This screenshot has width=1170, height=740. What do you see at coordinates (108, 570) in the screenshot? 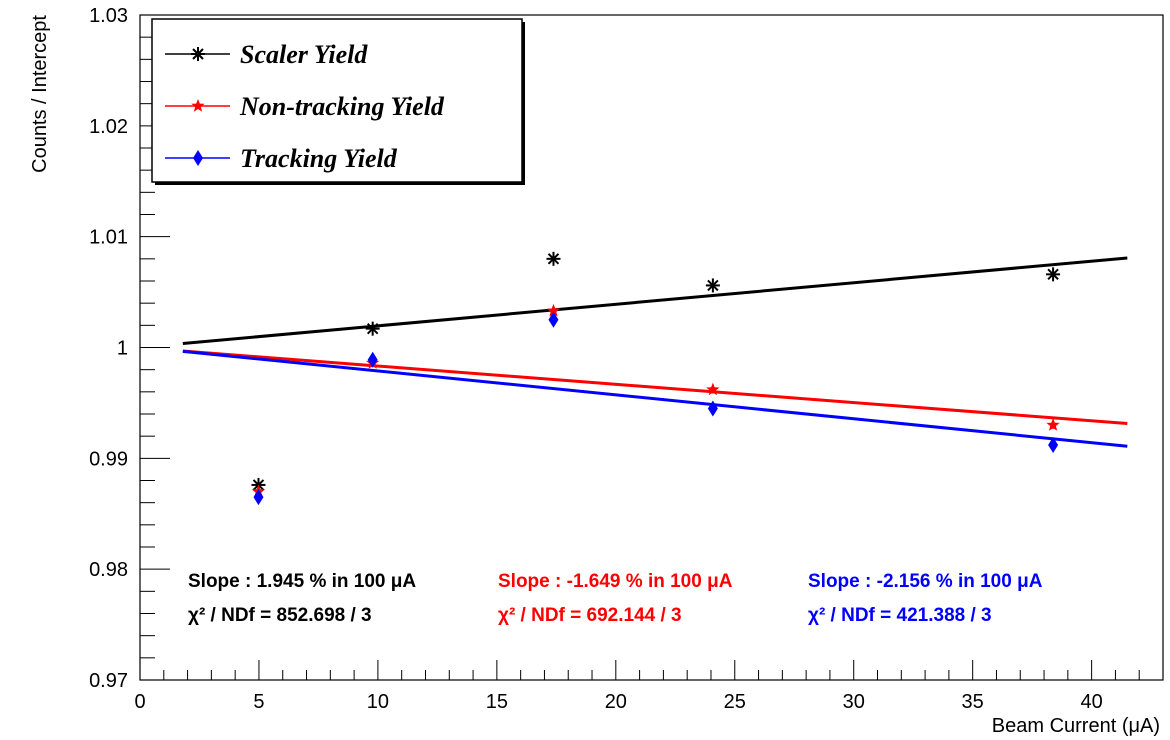
I see `y-tick-label: 0.98` at bounding box center [108, 570].